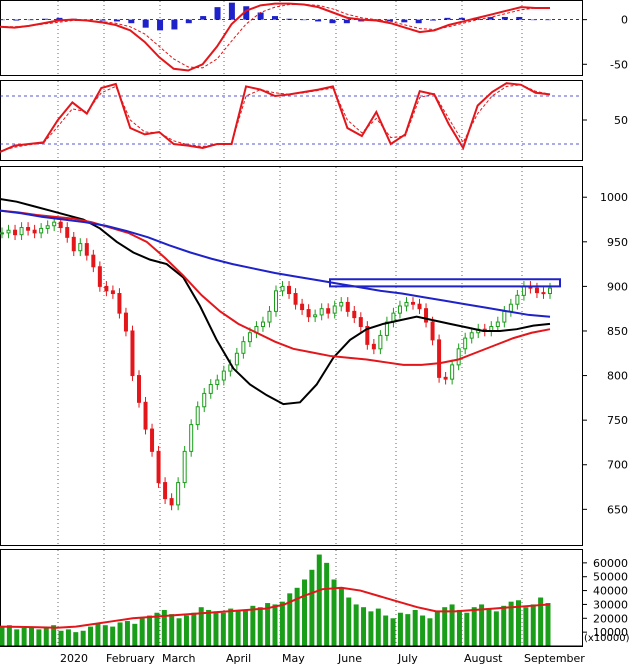  Describe the element at coordinates (74, 658) in the screenshot. I see `x-tick-label: 2020` at that location.